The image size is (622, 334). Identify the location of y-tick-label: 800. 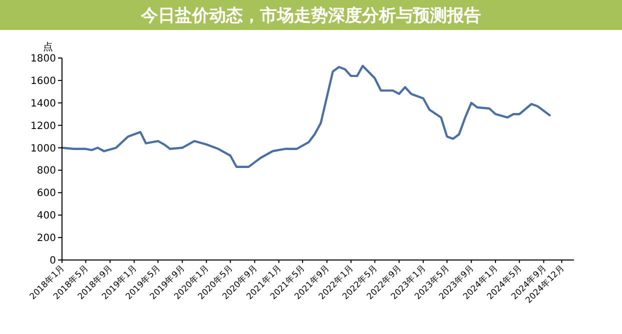
(46, 171).